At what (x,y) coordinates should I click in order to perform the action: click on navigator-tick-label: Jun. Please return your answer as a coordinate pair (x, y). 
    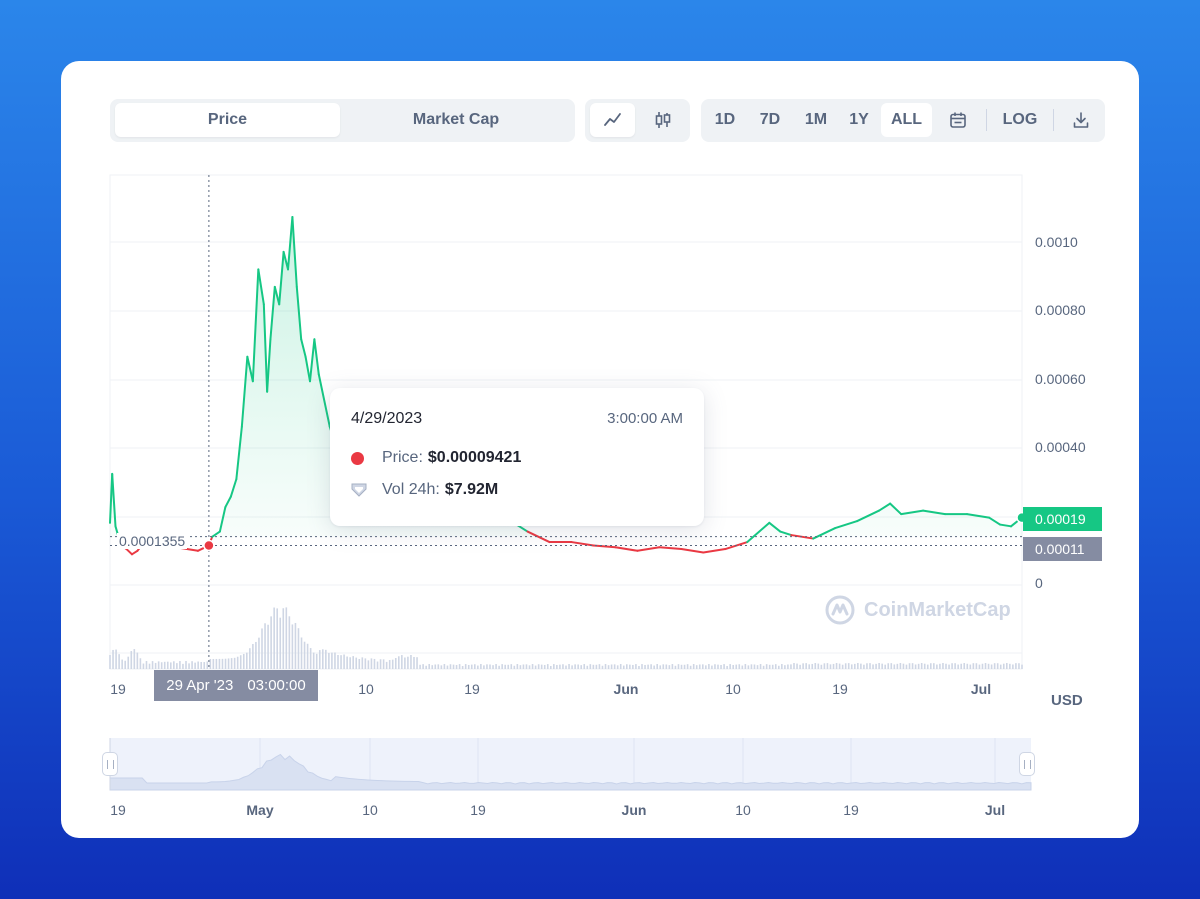
    Looking at the image, I should click on (634, 810).